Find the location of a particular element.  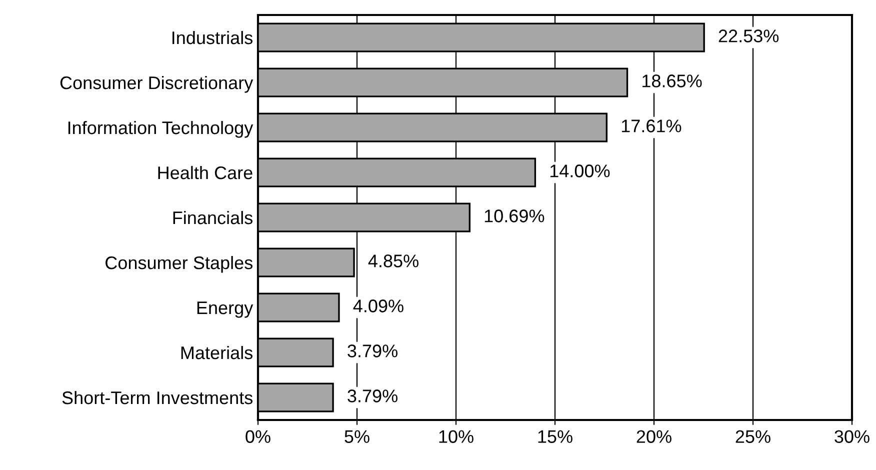

x-tick-label: 25% is located at coordinates (753, 436).